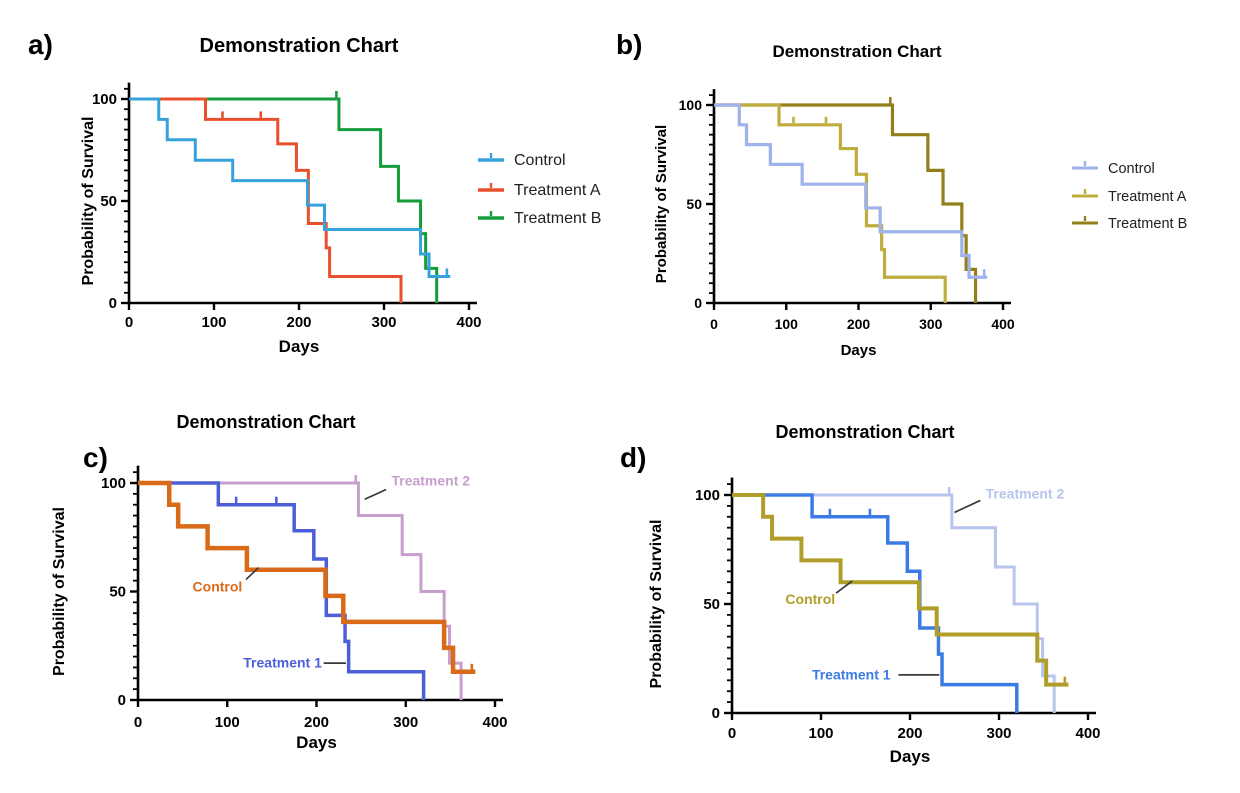 Image resolution: width=1240 pixels, height=793 pixels. I want to click on panel-a-x-tick-label: 400, so click(468, 322).